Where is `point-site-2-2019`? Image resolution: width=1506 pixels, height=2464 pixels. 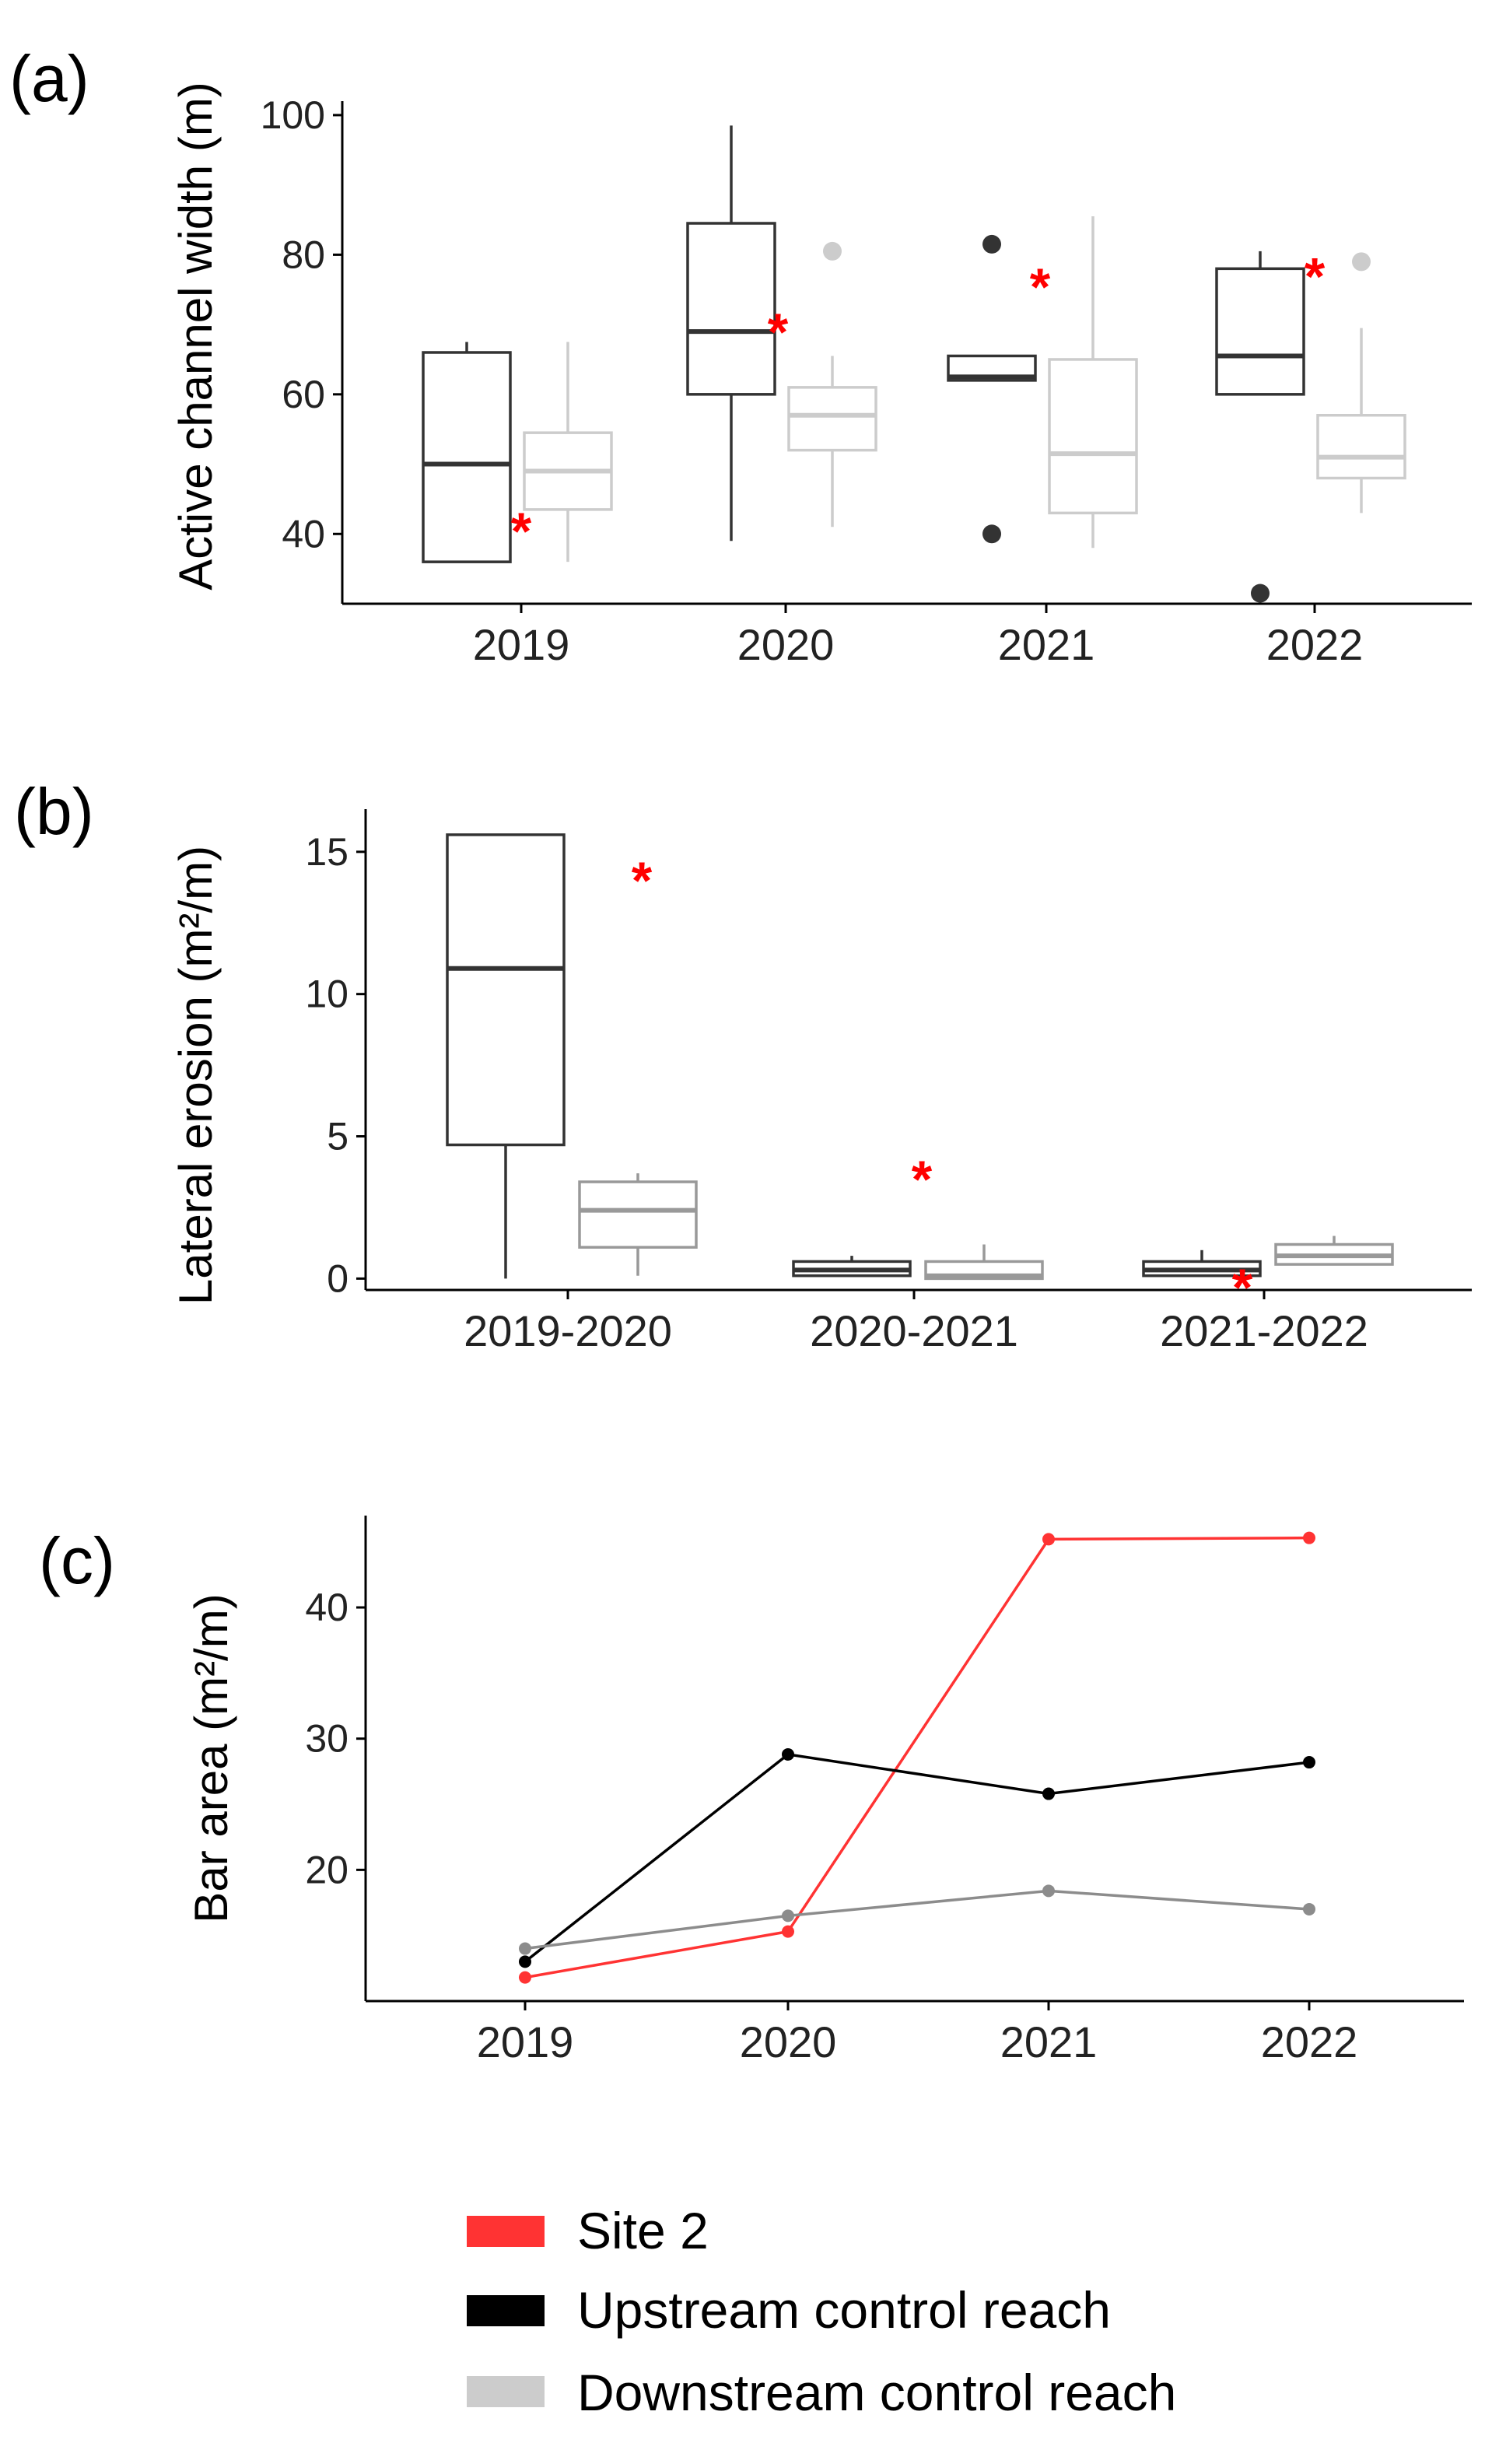
point-site-2-2019 is located at coordinates (525, 1977).